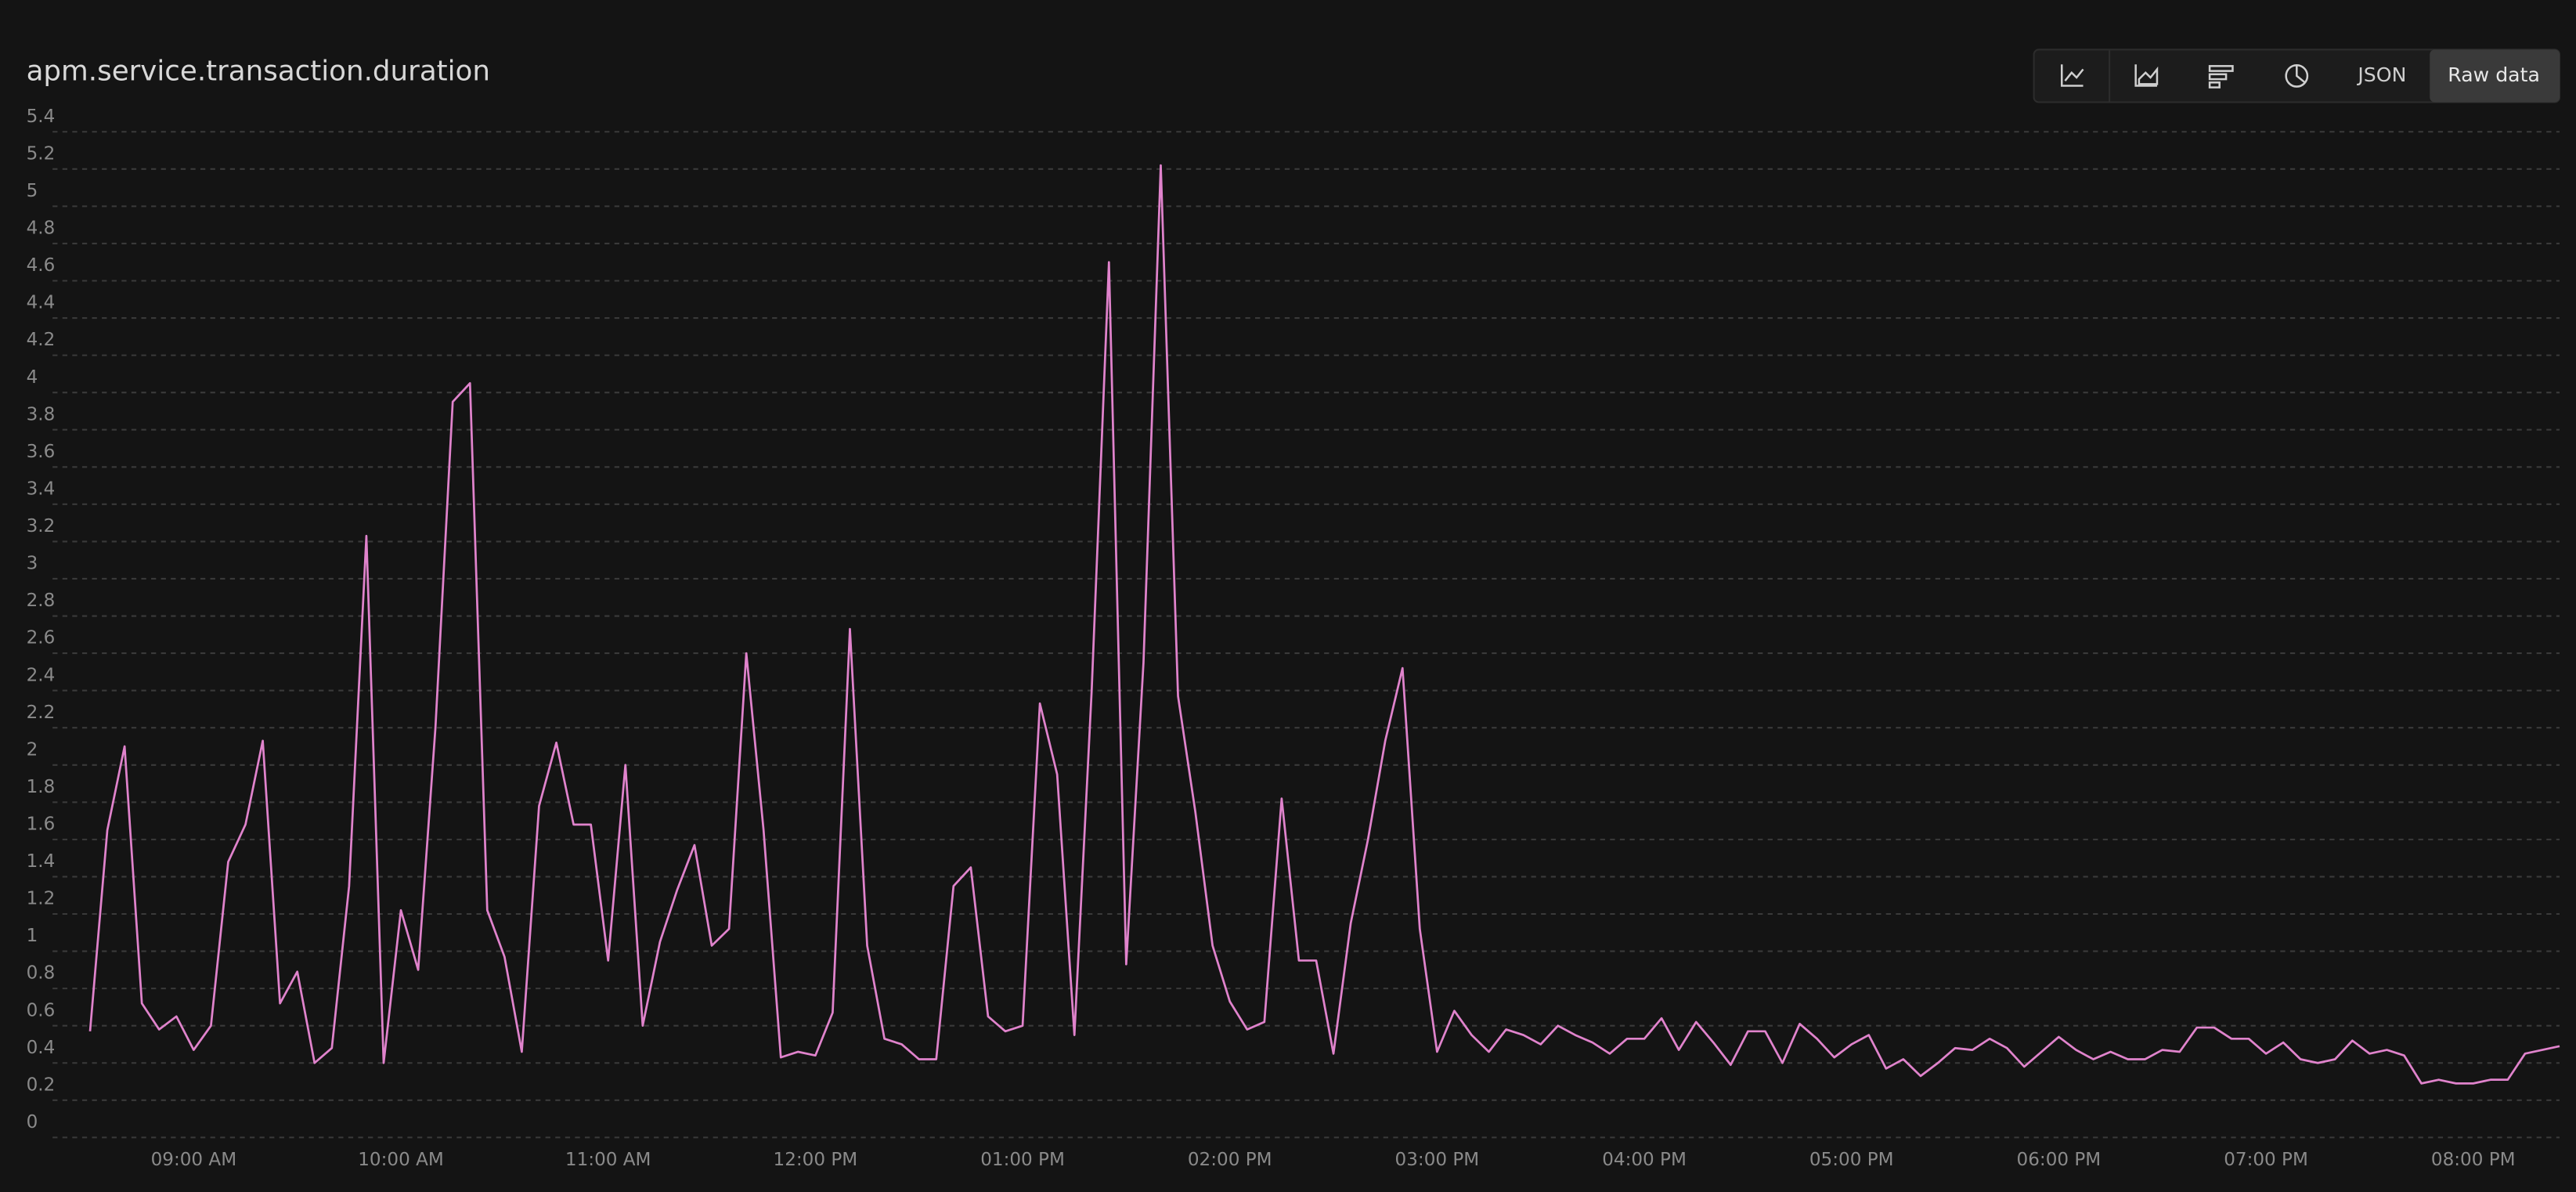 This screenshot has width=2576, height=1192. What do you see at coordinates (42, 265) in the screenshot?
I see `y-tick-label: 4.6` at bounding box center [42, 265].